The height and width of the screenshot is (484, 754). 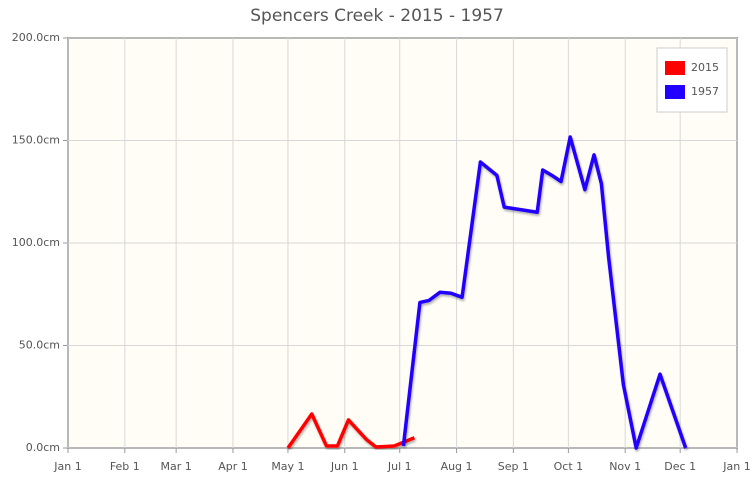 What do you see at coordinates (39, 345) in the screenshot?
I see `y-tick-label: 50.0cm` at bounding box center [39, 345].